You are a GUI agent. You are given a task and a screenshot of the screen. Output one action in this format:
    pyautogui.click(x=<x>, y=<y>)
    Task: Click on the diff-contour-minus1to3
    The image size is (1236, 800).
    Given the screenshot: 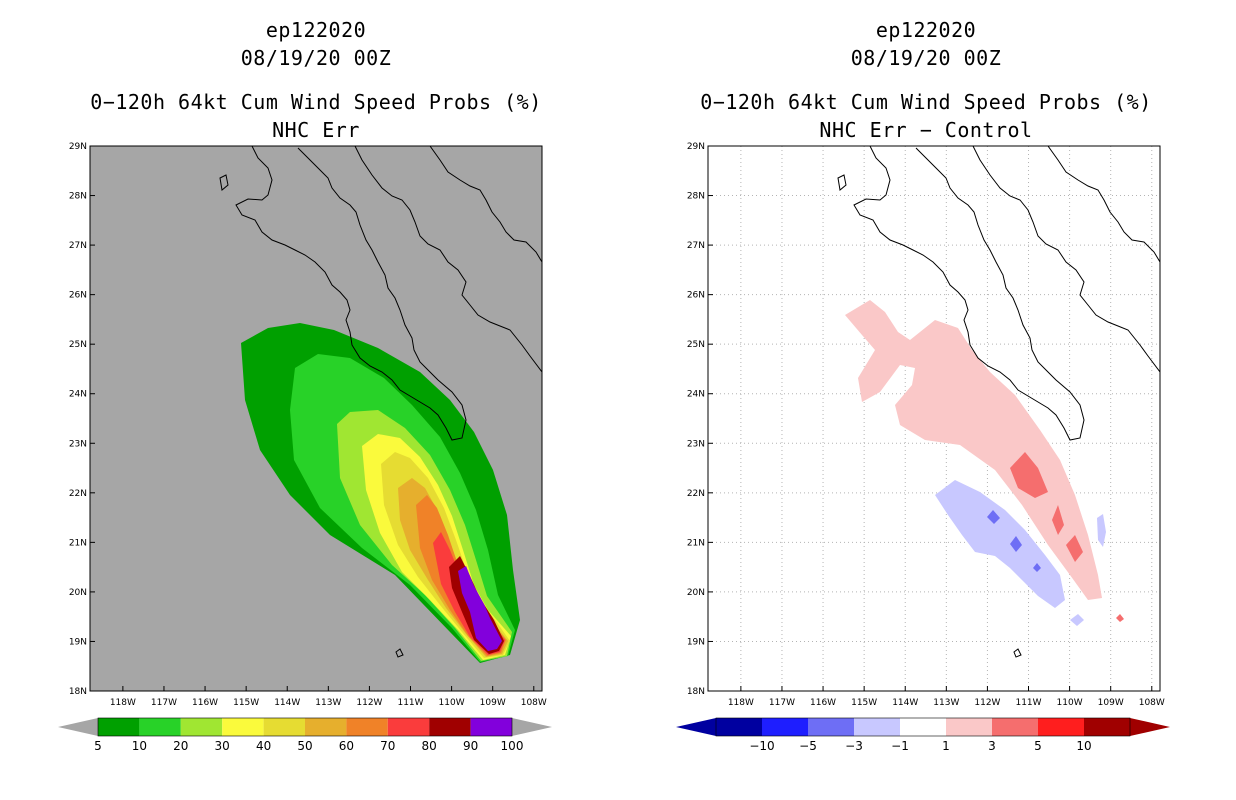 What is the action you would take?
    pyautogui.click(x=1000, y=544)
    